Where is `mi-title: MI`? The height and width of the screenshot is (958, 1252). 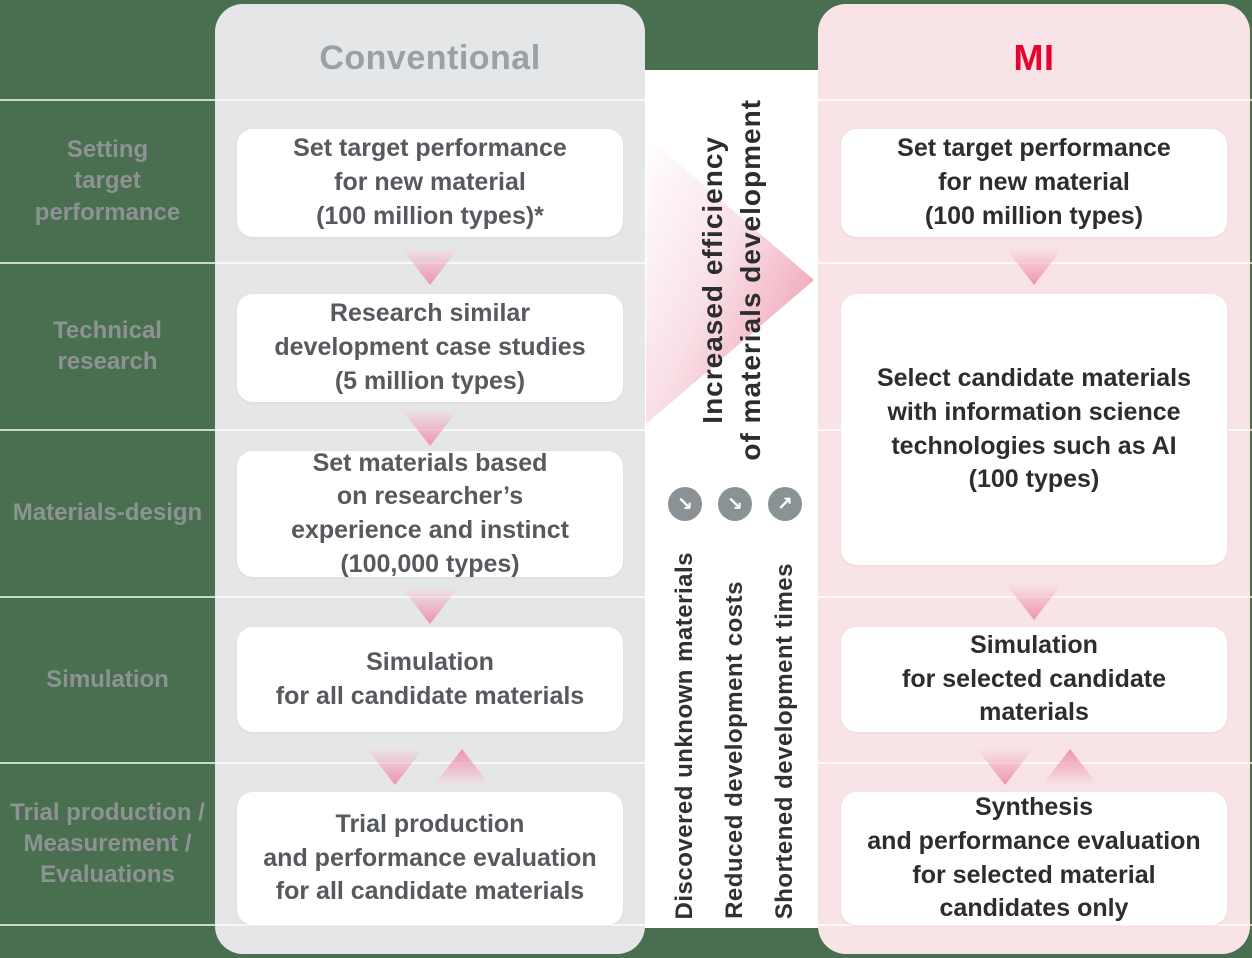 mi-title: MI is located at coordinates (1034, 57).